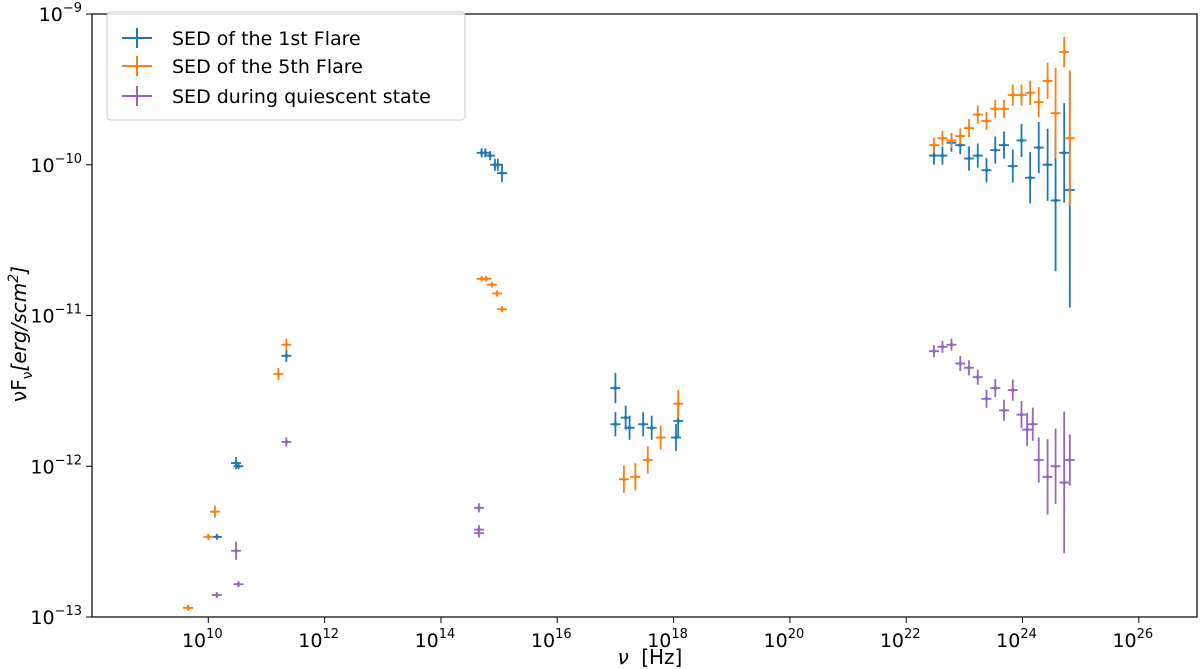 Image resolution: width=1200 pixels, height=669 pixels. I want to click on legend-box, so click(286, 66).